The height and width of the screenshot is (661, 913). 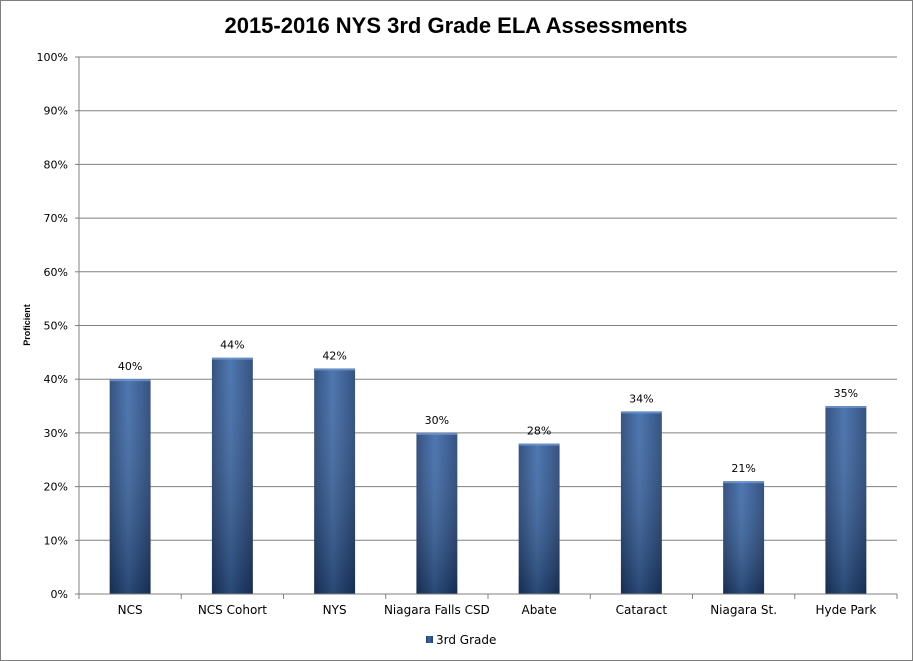 What do you see at coordinates (52, 57) in the screenshot?
I see `y-tick-label: 100%` at bounding box center [52, 57].